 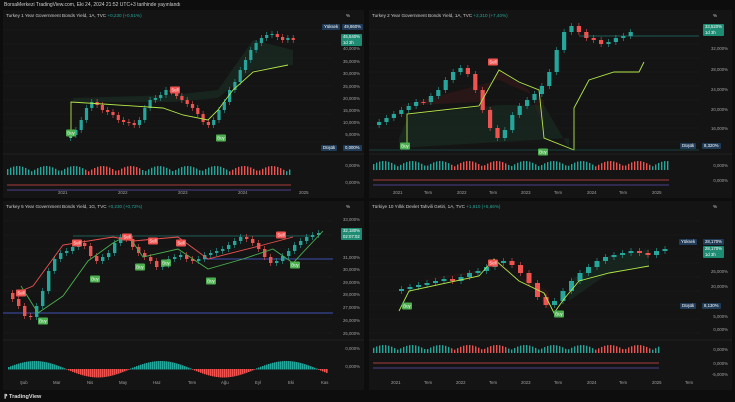 I want to click on y-tick: 20,000%, so click(x=719, y=286).